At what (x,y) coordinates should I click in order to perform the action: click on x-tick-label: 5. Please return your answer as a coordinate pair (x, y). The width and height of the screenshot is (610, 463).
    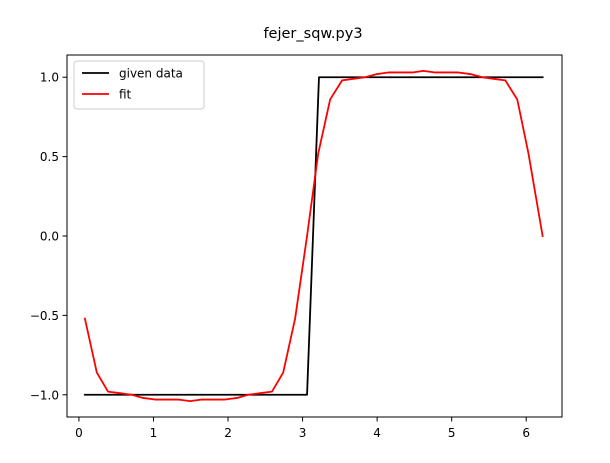
    Looking at the image, I should click on (452, 433).